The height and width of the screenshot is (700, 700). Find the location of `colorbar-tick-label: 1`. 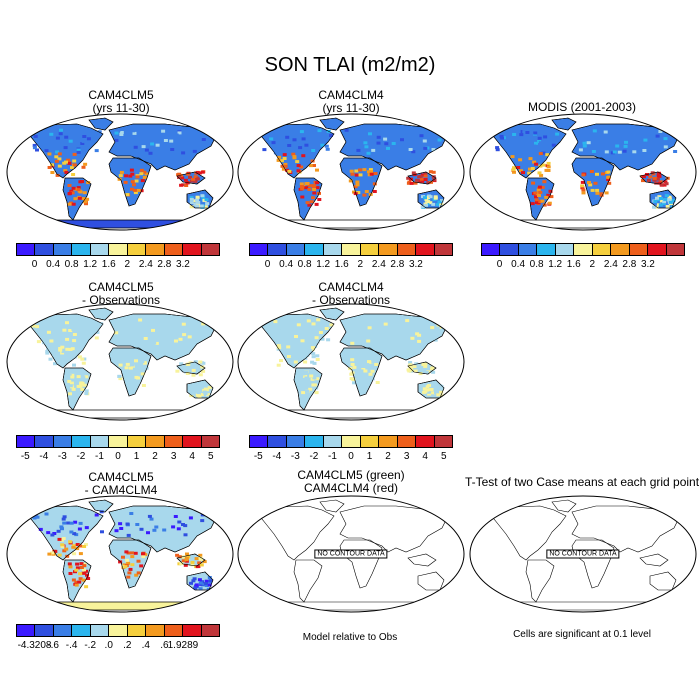

colorbar-tick-label: 1 is located at coordinates (136, 456).